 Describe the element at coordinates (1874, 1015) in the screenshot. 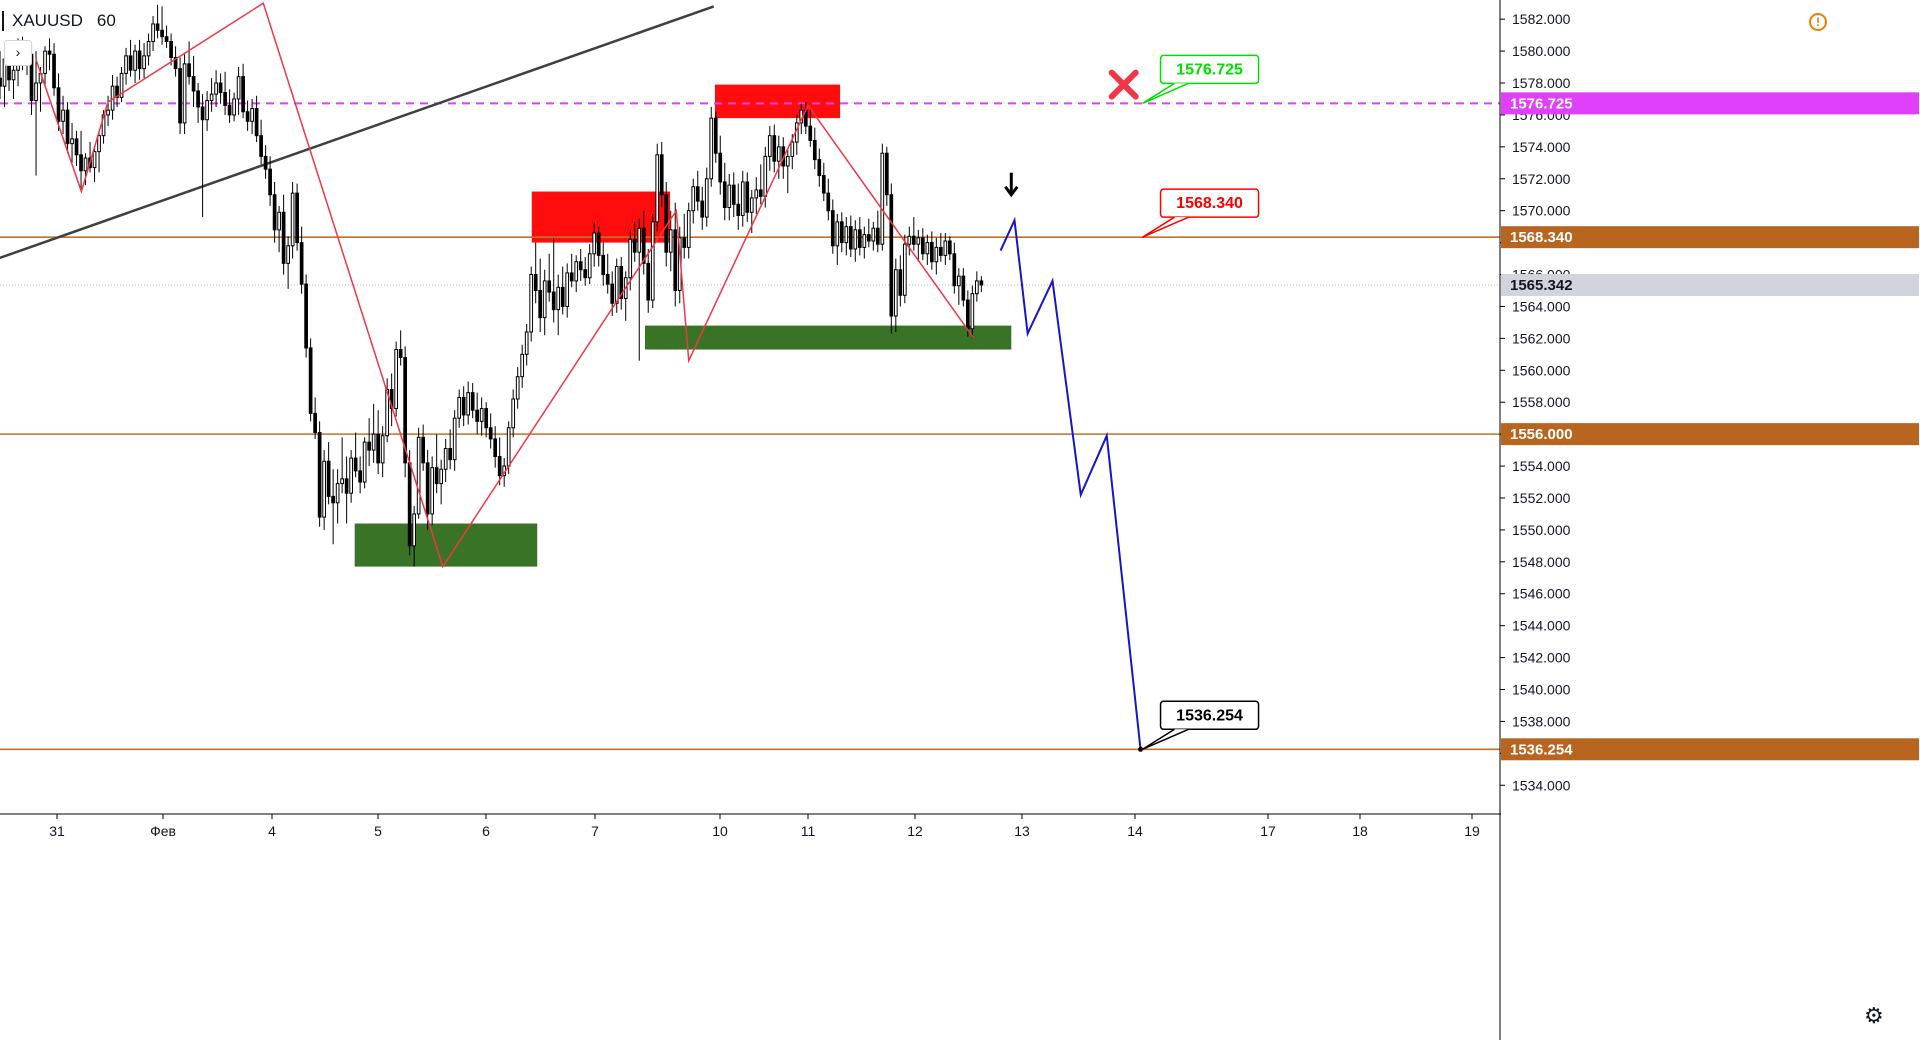

I see `gear-icon: ⚙` at that location.